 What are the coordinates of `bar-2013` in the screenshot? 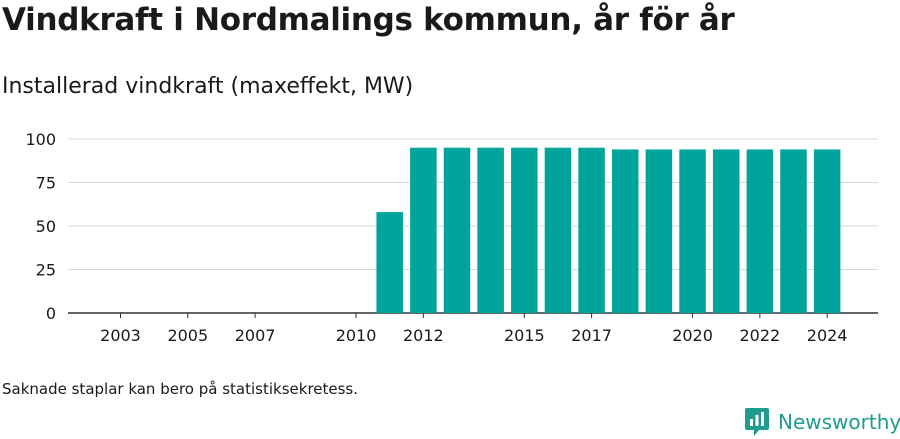 It's located at (457, 230).